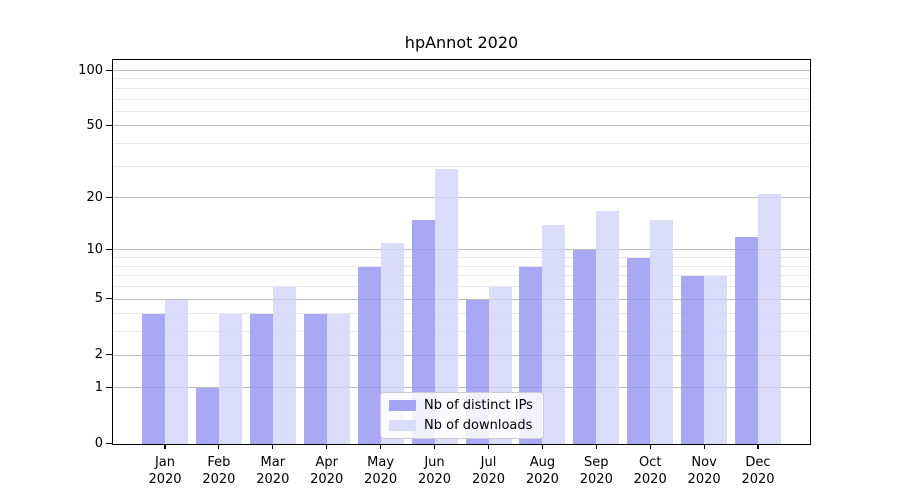 Image resolution: width=900 pixels, height=500 pixels. Describe the element at coordinates (273, 471) in the screenshot. I see `x-tick-label: Mar 2020` at that location.